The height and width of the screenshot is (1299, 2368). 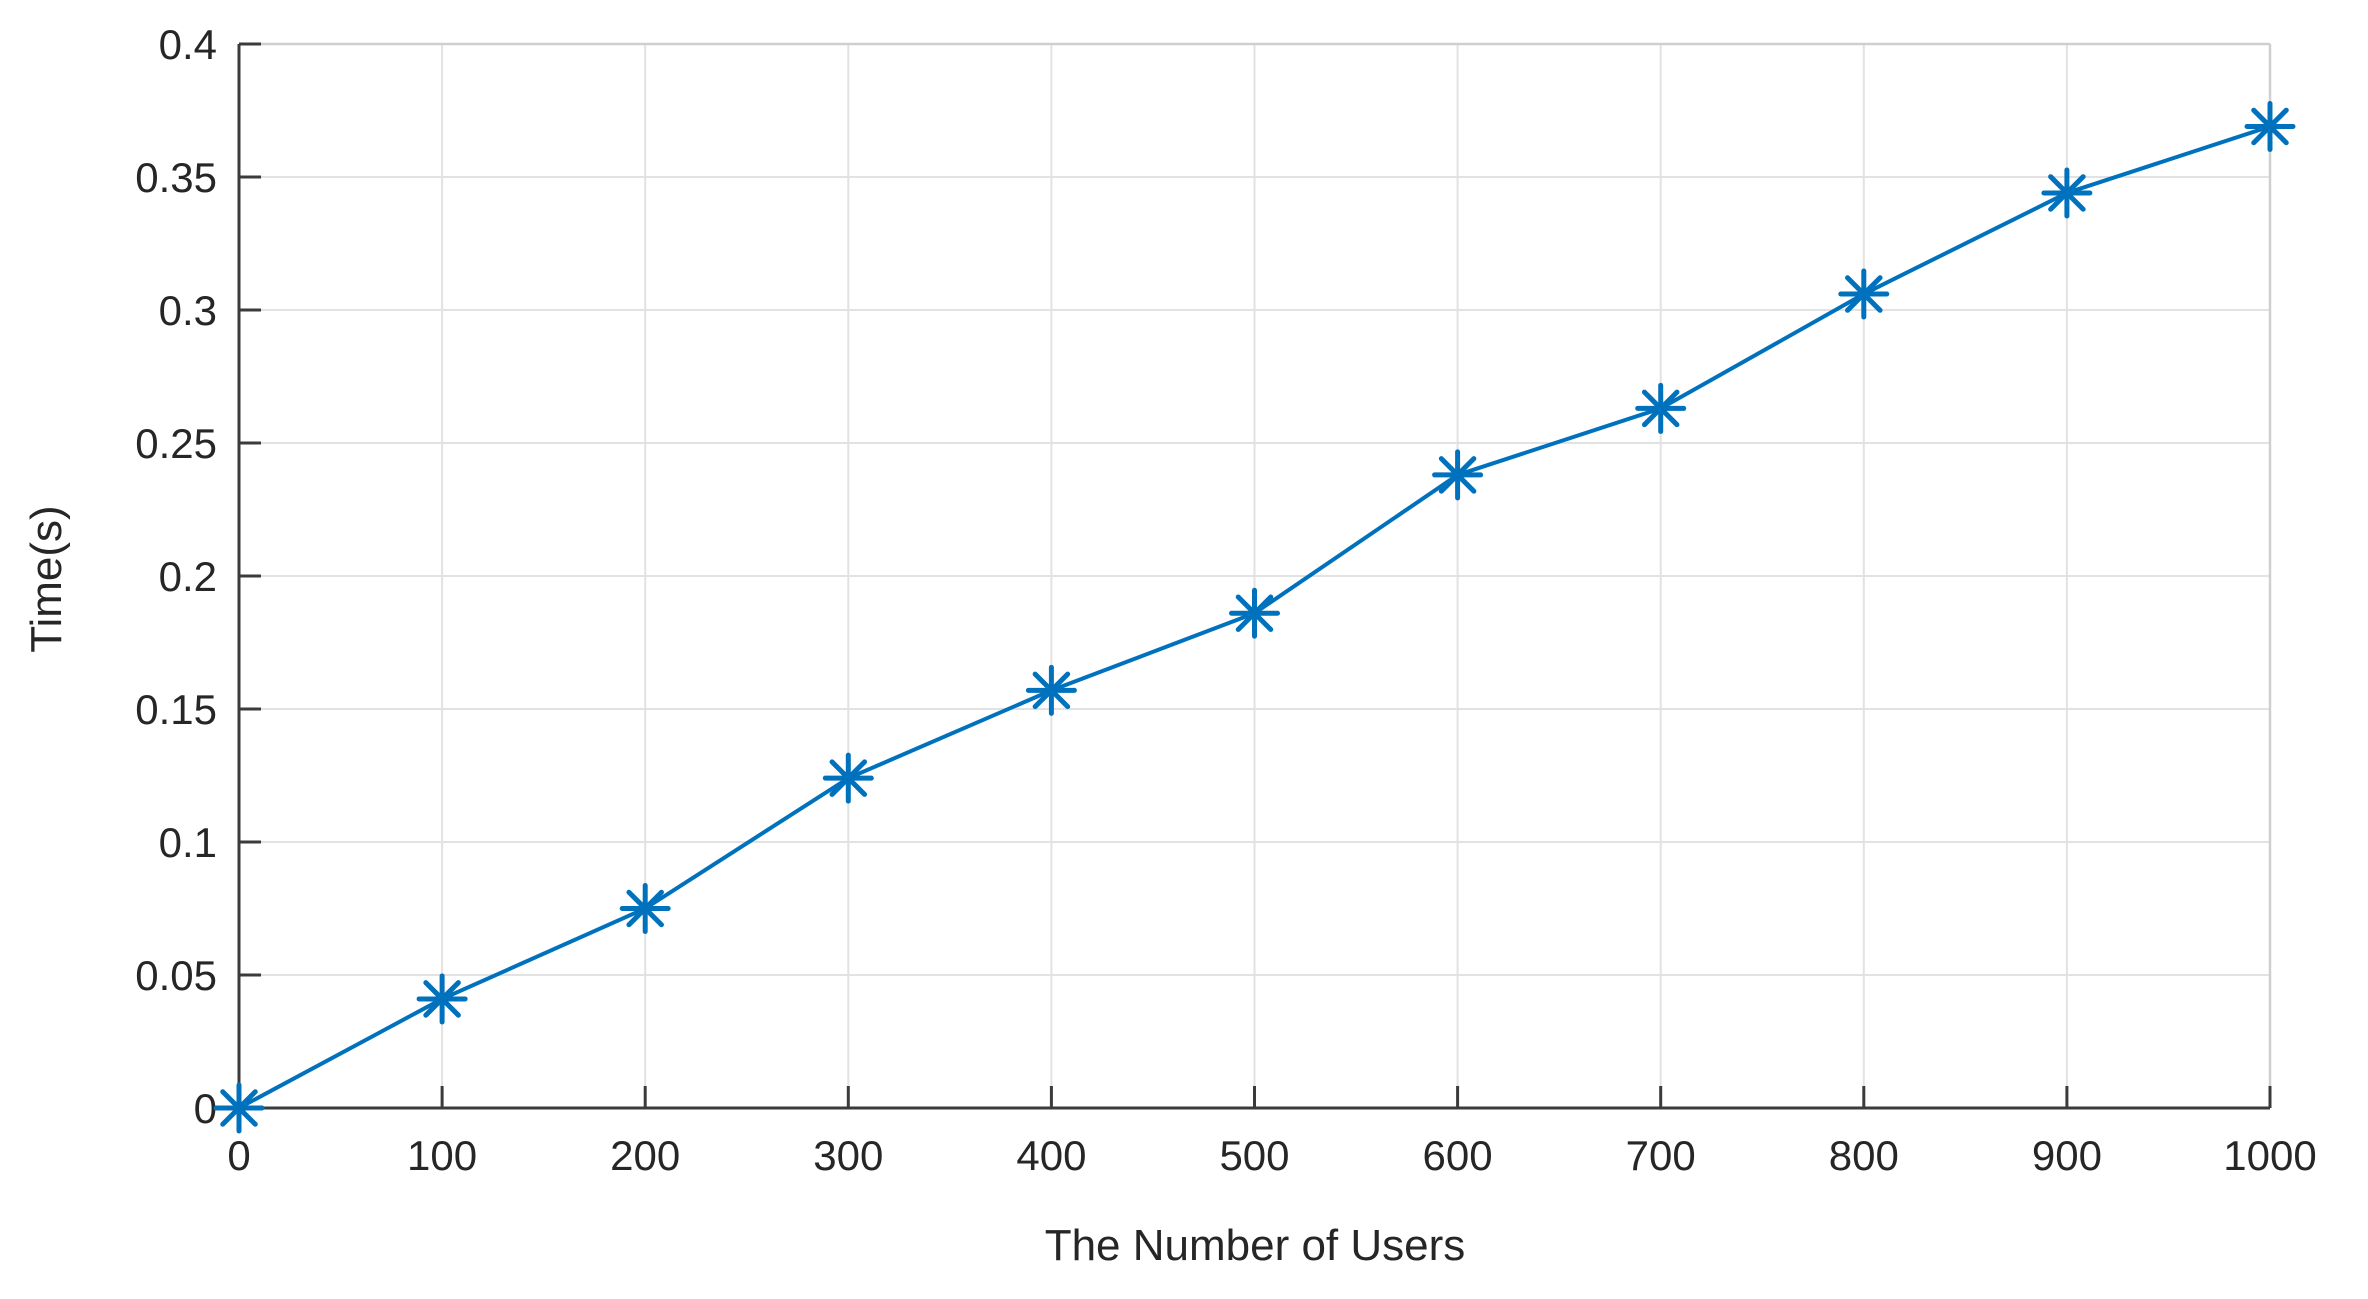 I want to click on y-tick-label: 0, so click(x=205, y=1108).